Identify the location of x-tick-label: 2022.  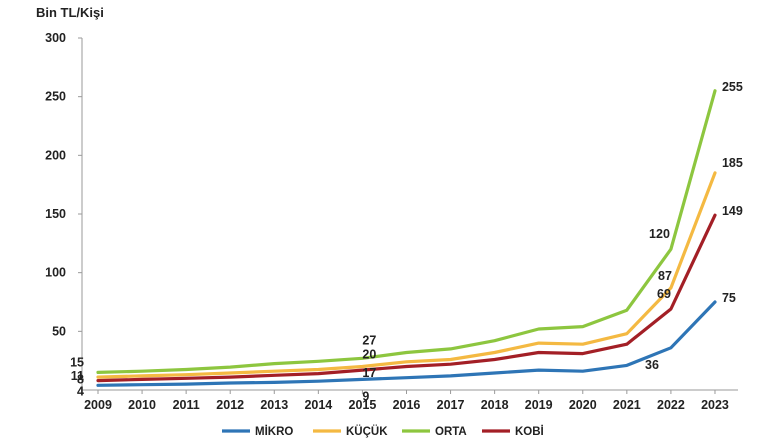
(671, 405).